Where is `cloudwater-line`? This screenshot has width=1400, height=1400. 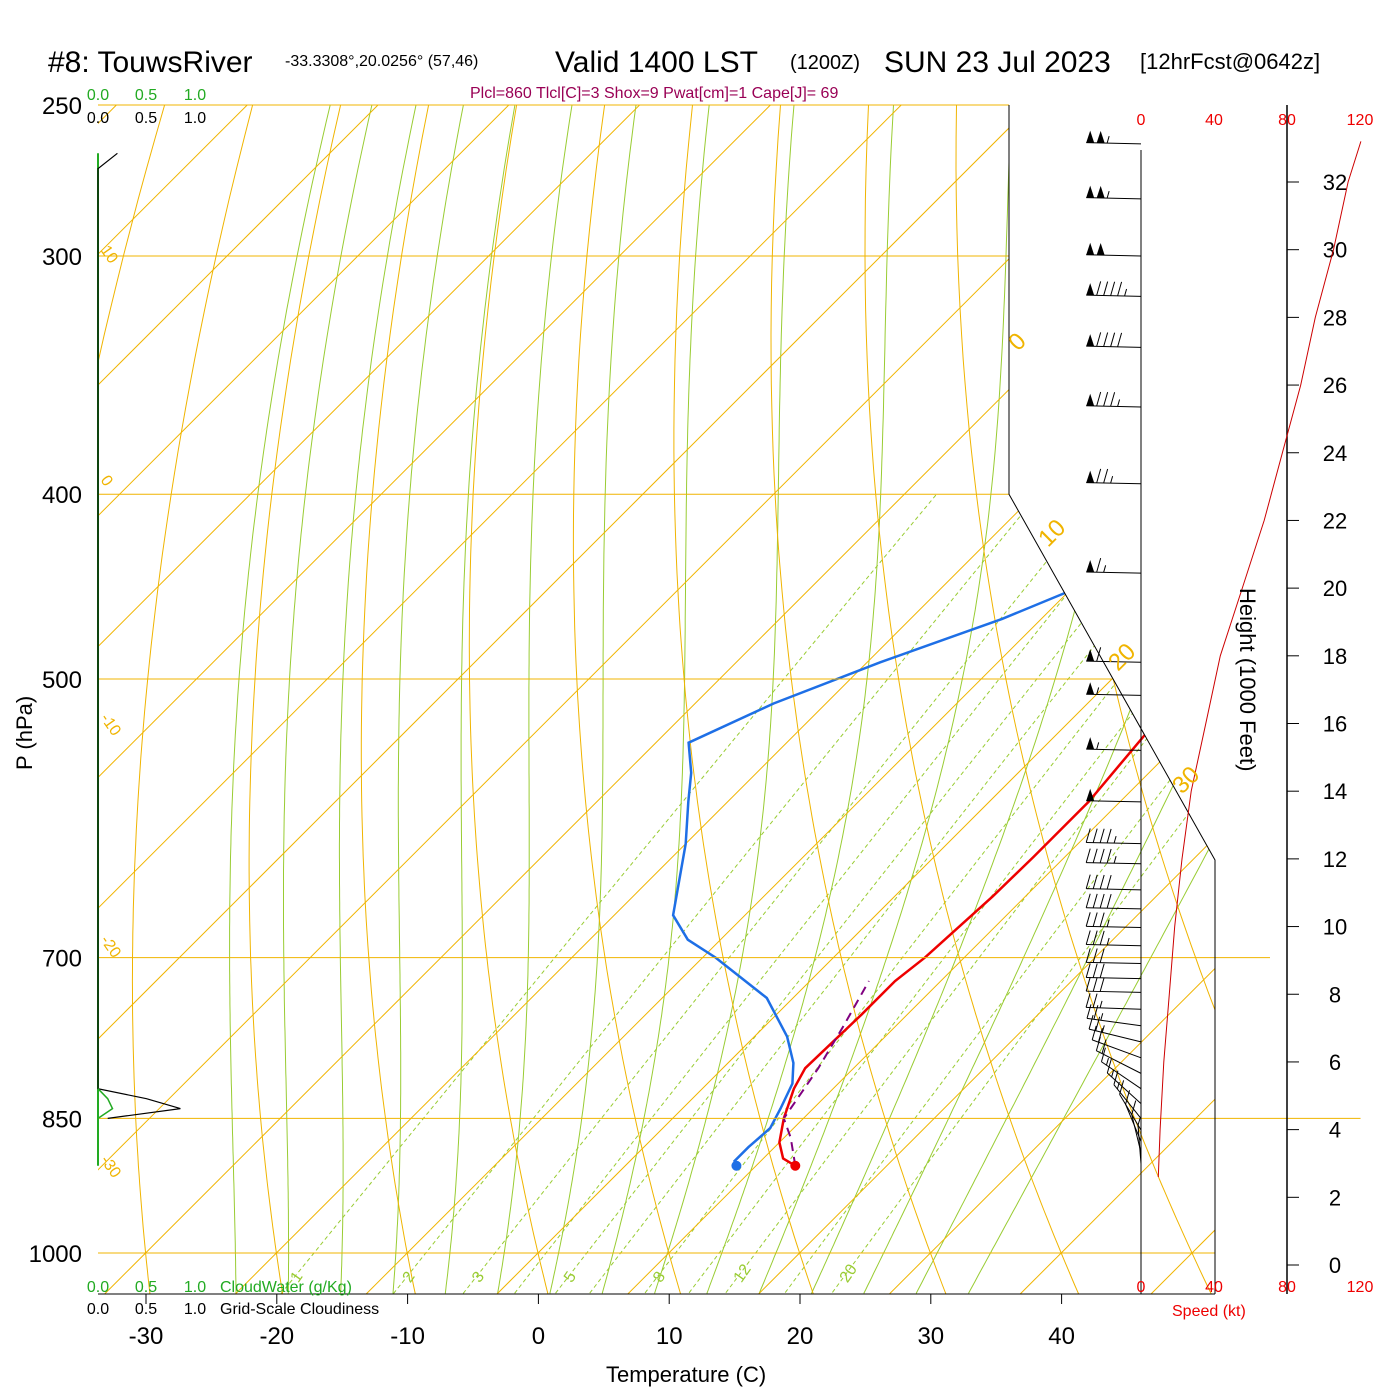
cloudwater-line is located at coordinates (105, 1104).